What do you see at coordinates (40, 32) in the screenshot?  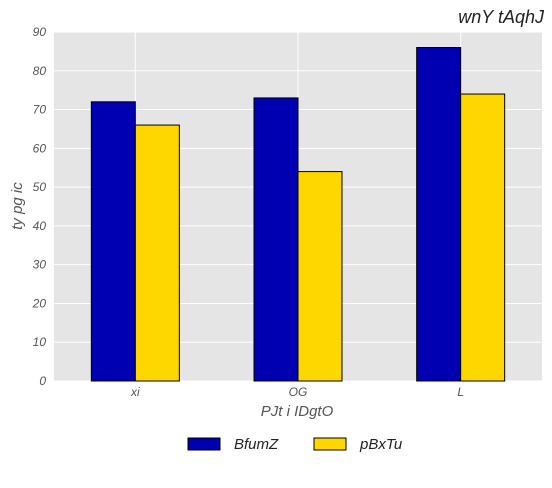 I see `y-tick-label: 90` at bounding box center [40, 32].